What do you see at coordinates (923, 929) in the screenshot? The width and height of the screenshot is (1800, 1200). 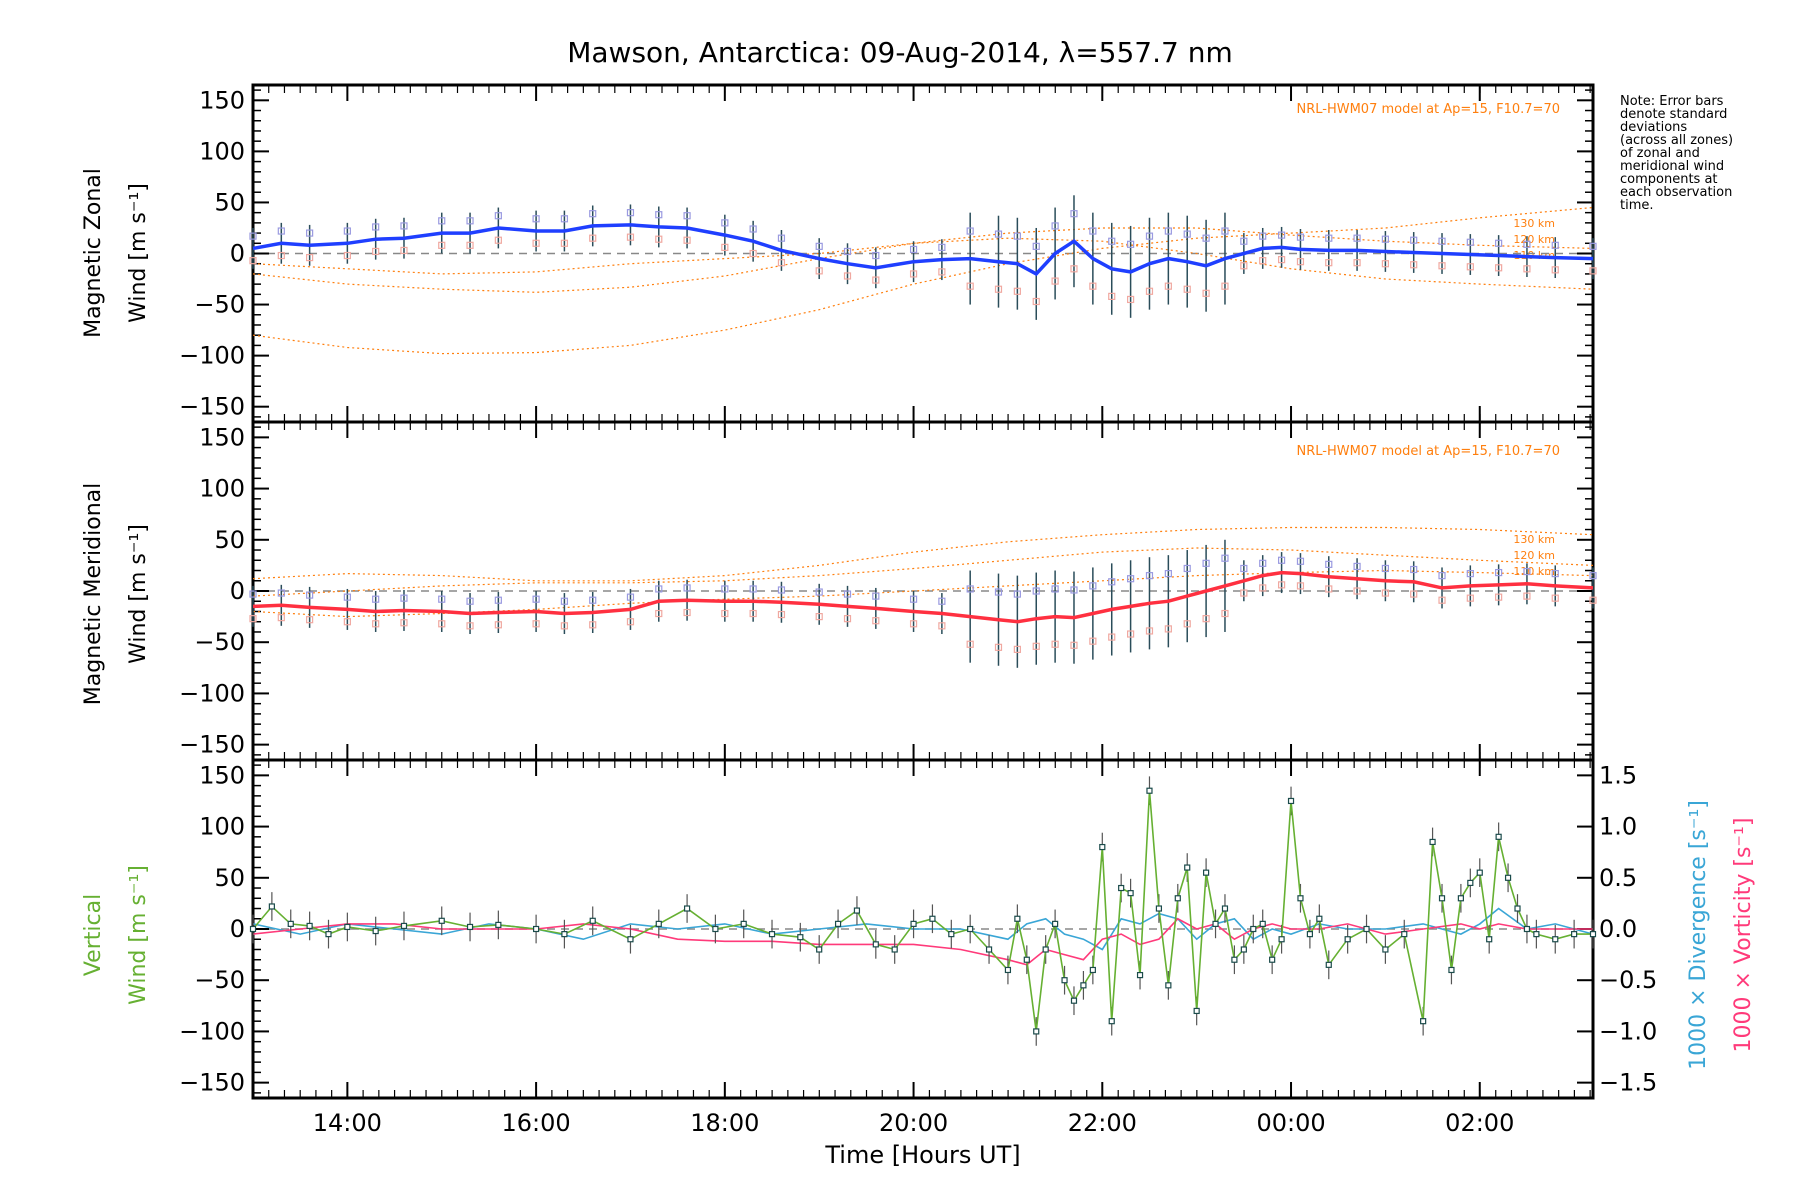 I see `divergence-line` at bounding box center [923, 929].